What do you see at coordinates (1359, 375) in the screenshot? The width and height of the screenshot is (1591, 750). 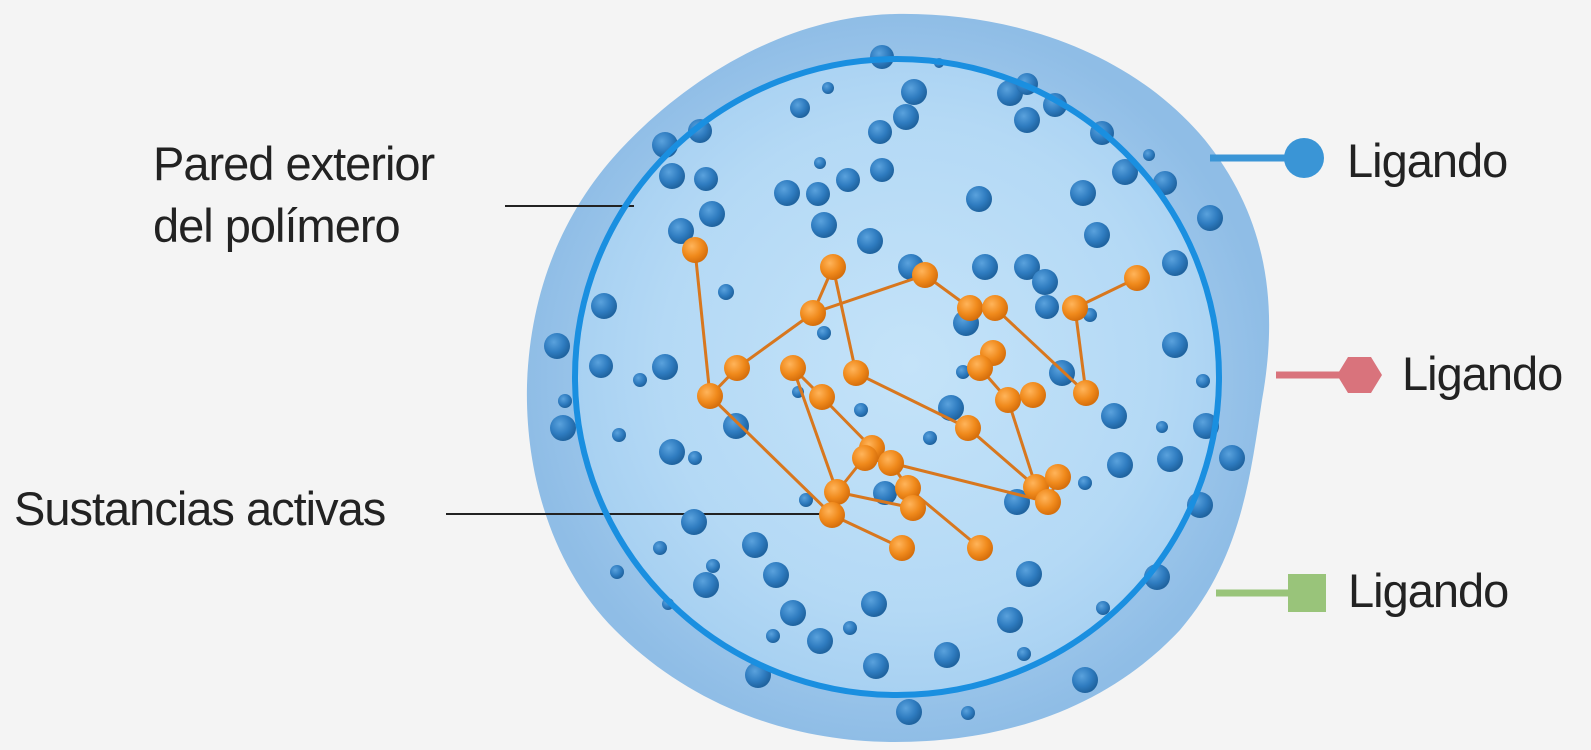 I see `hexagon-ligand-icon` at bounding box center [1359, 375].